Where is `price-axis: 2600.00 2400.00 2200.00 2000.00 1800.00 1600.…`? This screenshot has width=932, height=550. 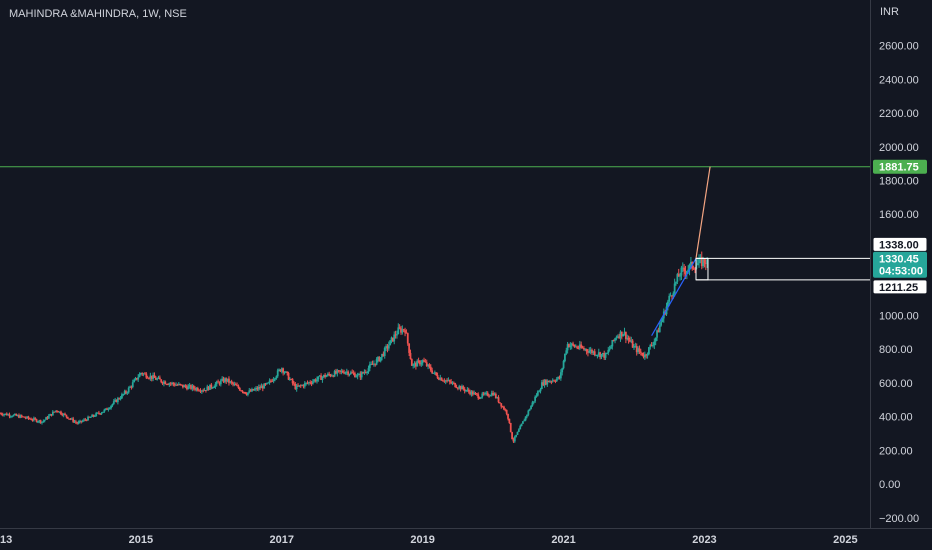
price-axis: 2600.00 2400.00 2200.00 2000.00 1800.00 1600.… is located at coordinates (899, 283).